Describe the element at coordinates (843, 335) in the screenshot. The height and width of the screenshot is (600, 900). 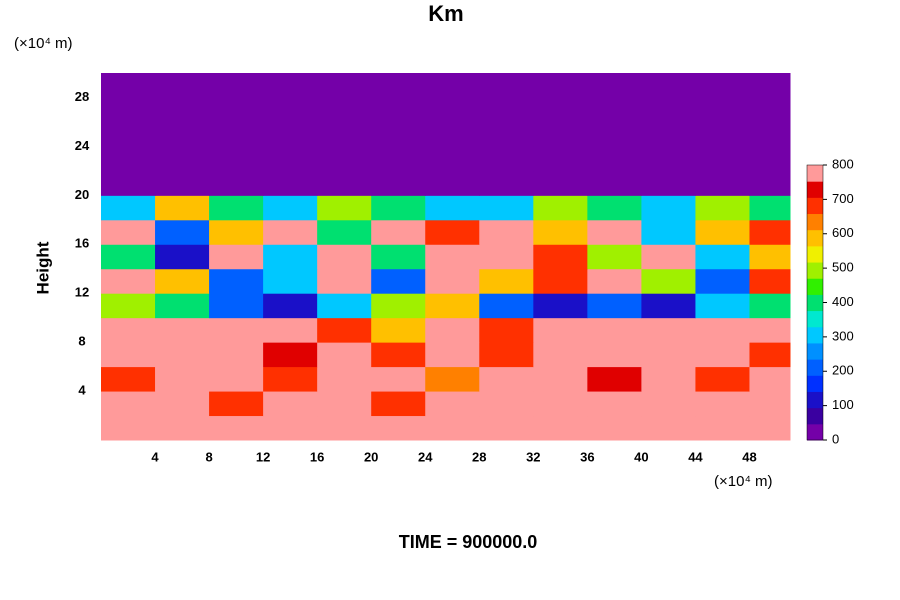
I see `colorbar-tick-label: 300` at that location.